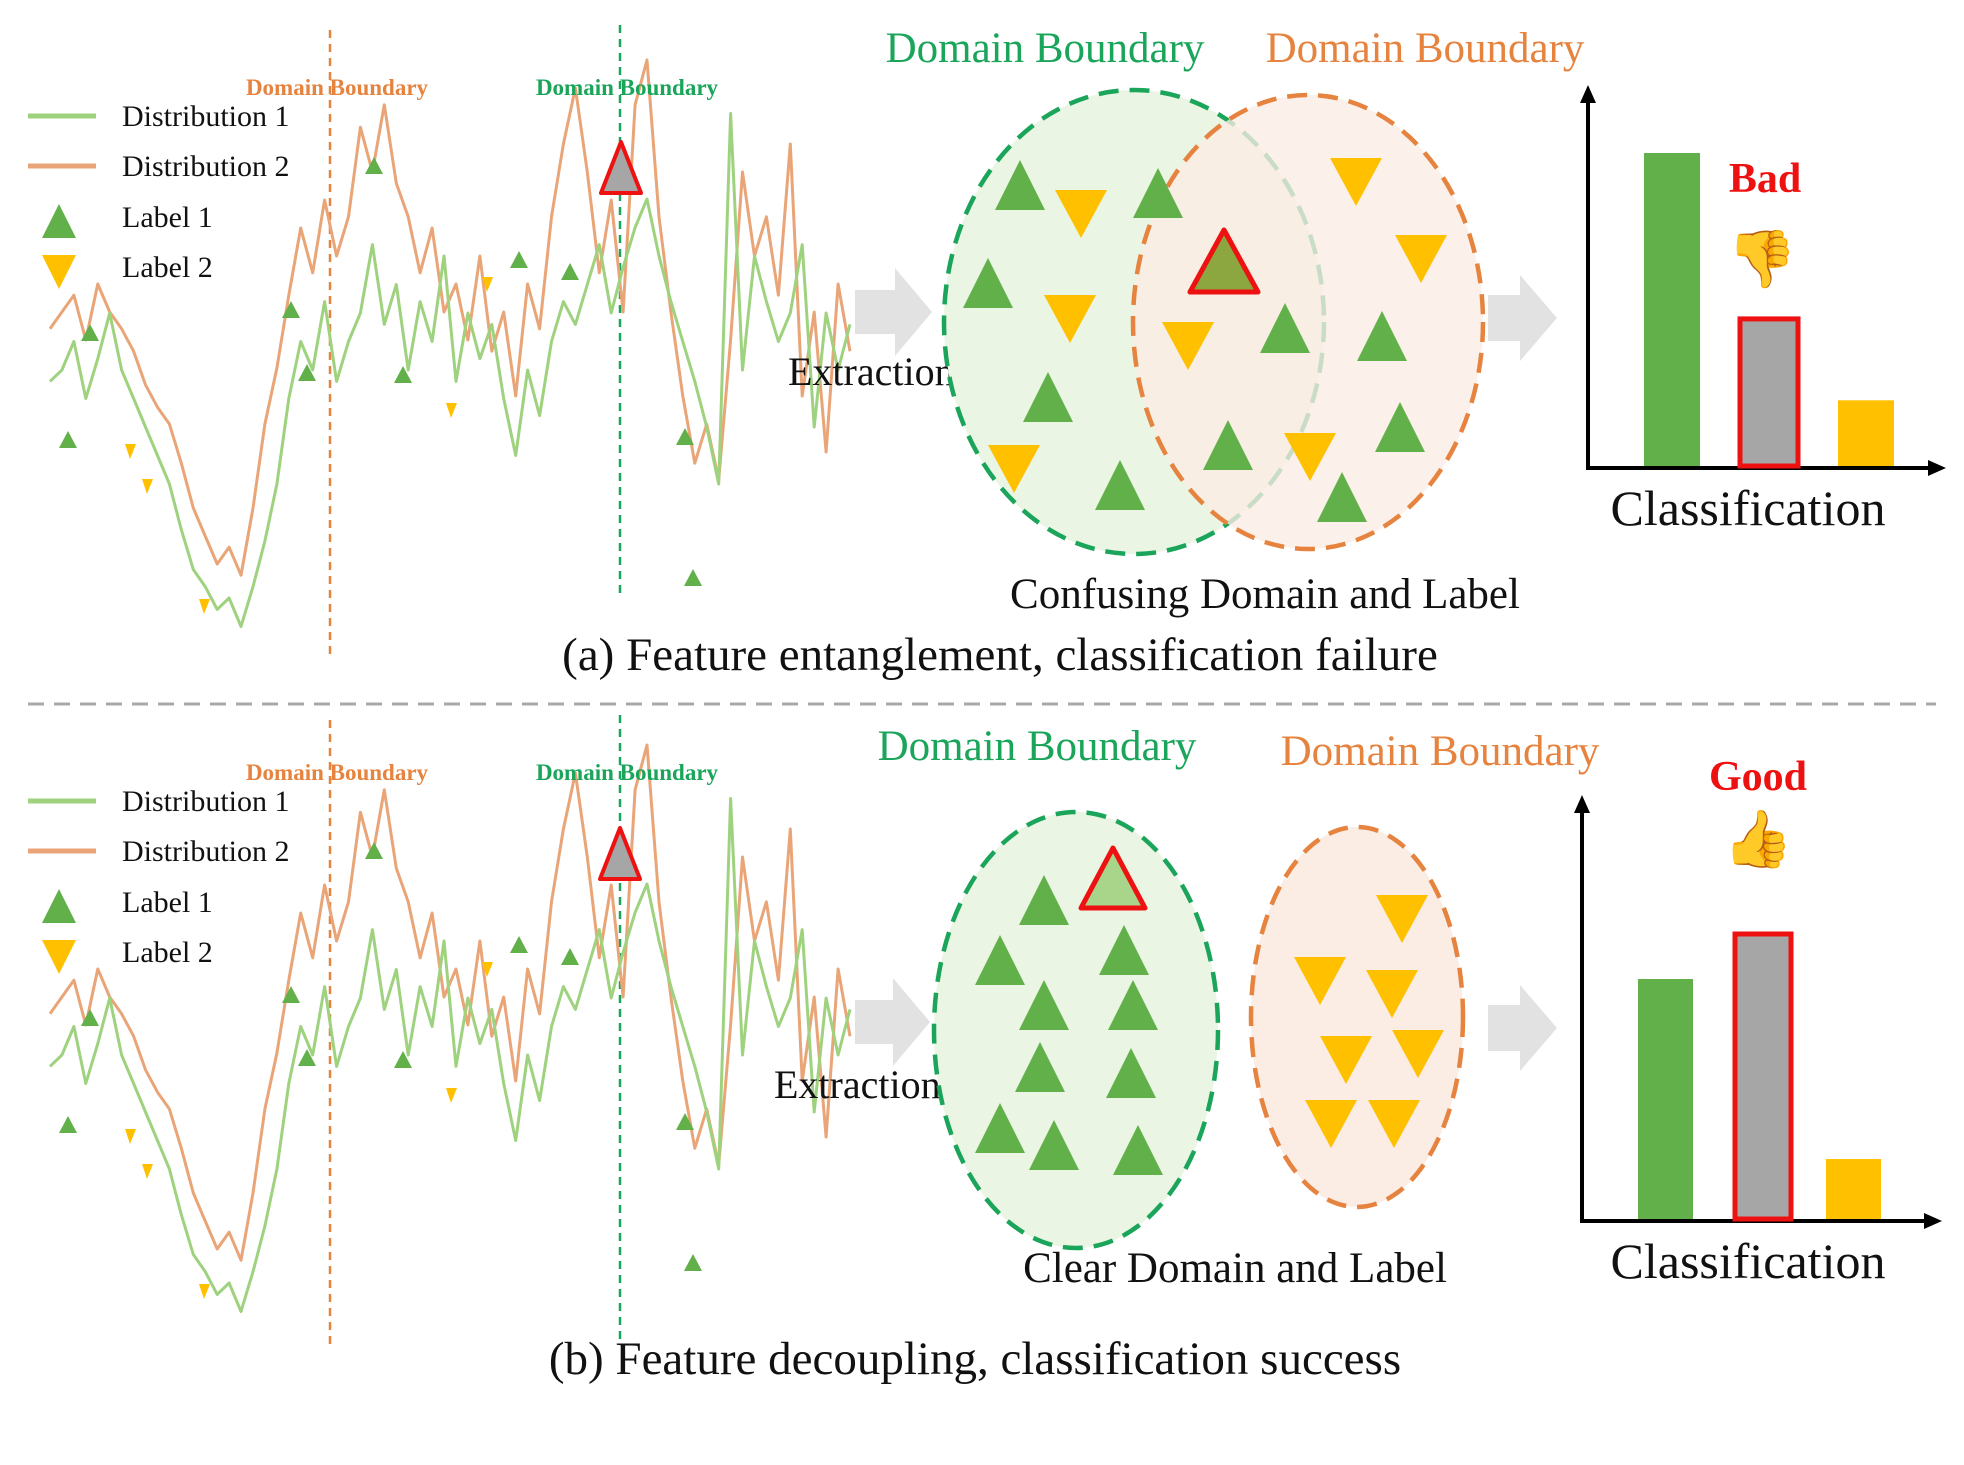 This screenshot has width=1964, height=1465. What do you see at coordinates (59, 906) in the screenshot?
I see `legend-label-1-marker` at bounding box center [59, 906].